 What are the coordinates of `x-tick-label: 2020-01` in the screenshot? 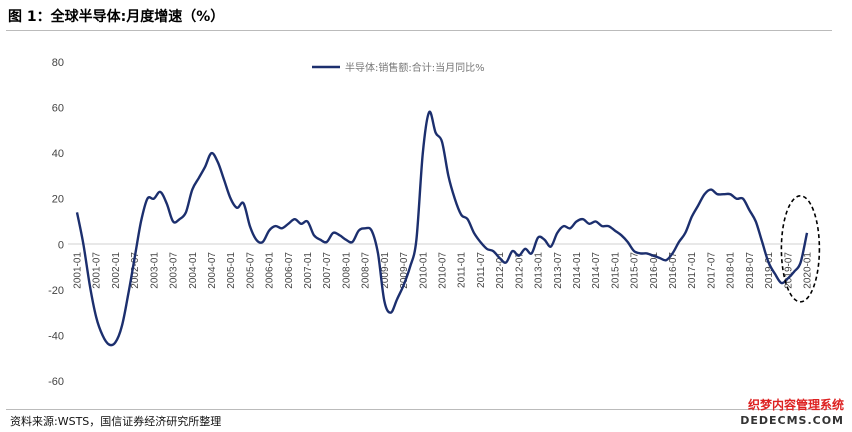 It's located at (808, 270).